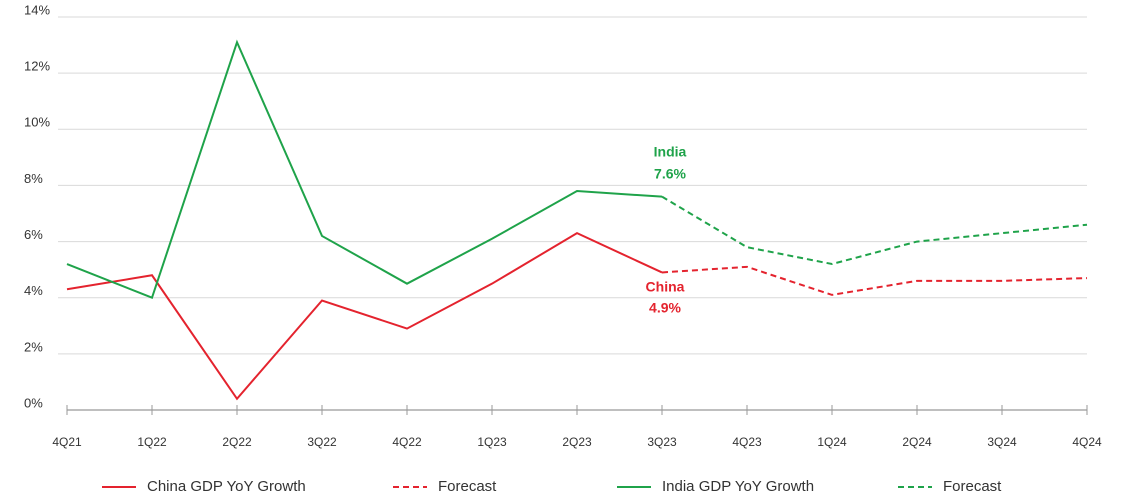  What do you see at coordinates (738, 486) in the screenshot?
I see `legend-label: India GDP YoY Growth` at bounding box center [738, 486].